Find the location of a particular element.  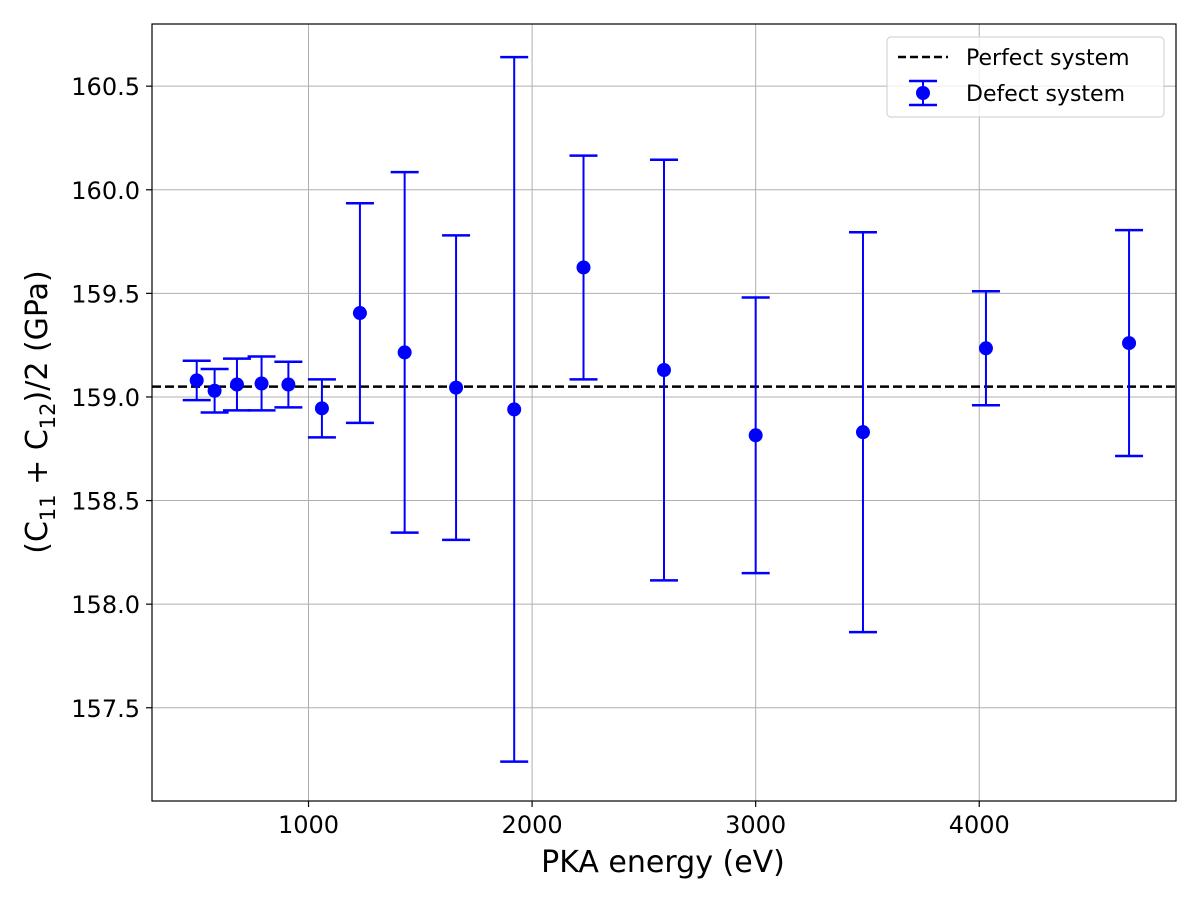

legend-defect-label: Defect system is located at coordinates (1045, 94).